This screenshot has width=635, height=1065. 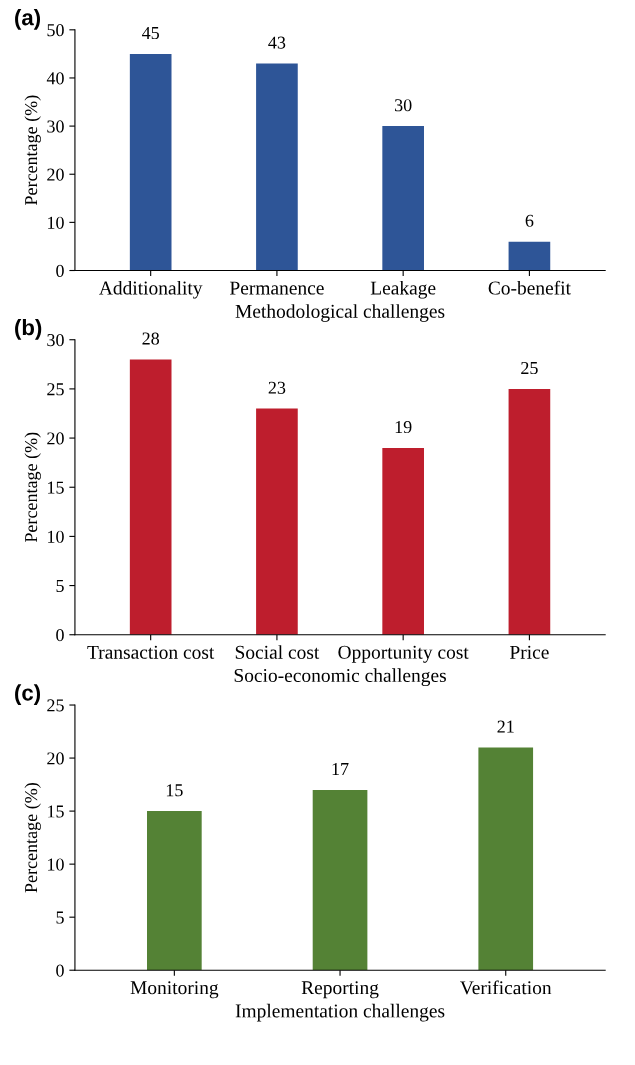 What do you see at coordinates (505, 726) in the screenshot?
I see `data-label: 21` at bounding box center [505, 726].